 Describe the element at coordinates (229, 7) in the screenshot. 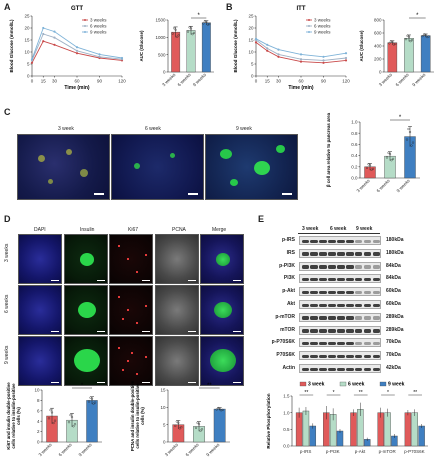

I see `panel-label-b: B` at that location.